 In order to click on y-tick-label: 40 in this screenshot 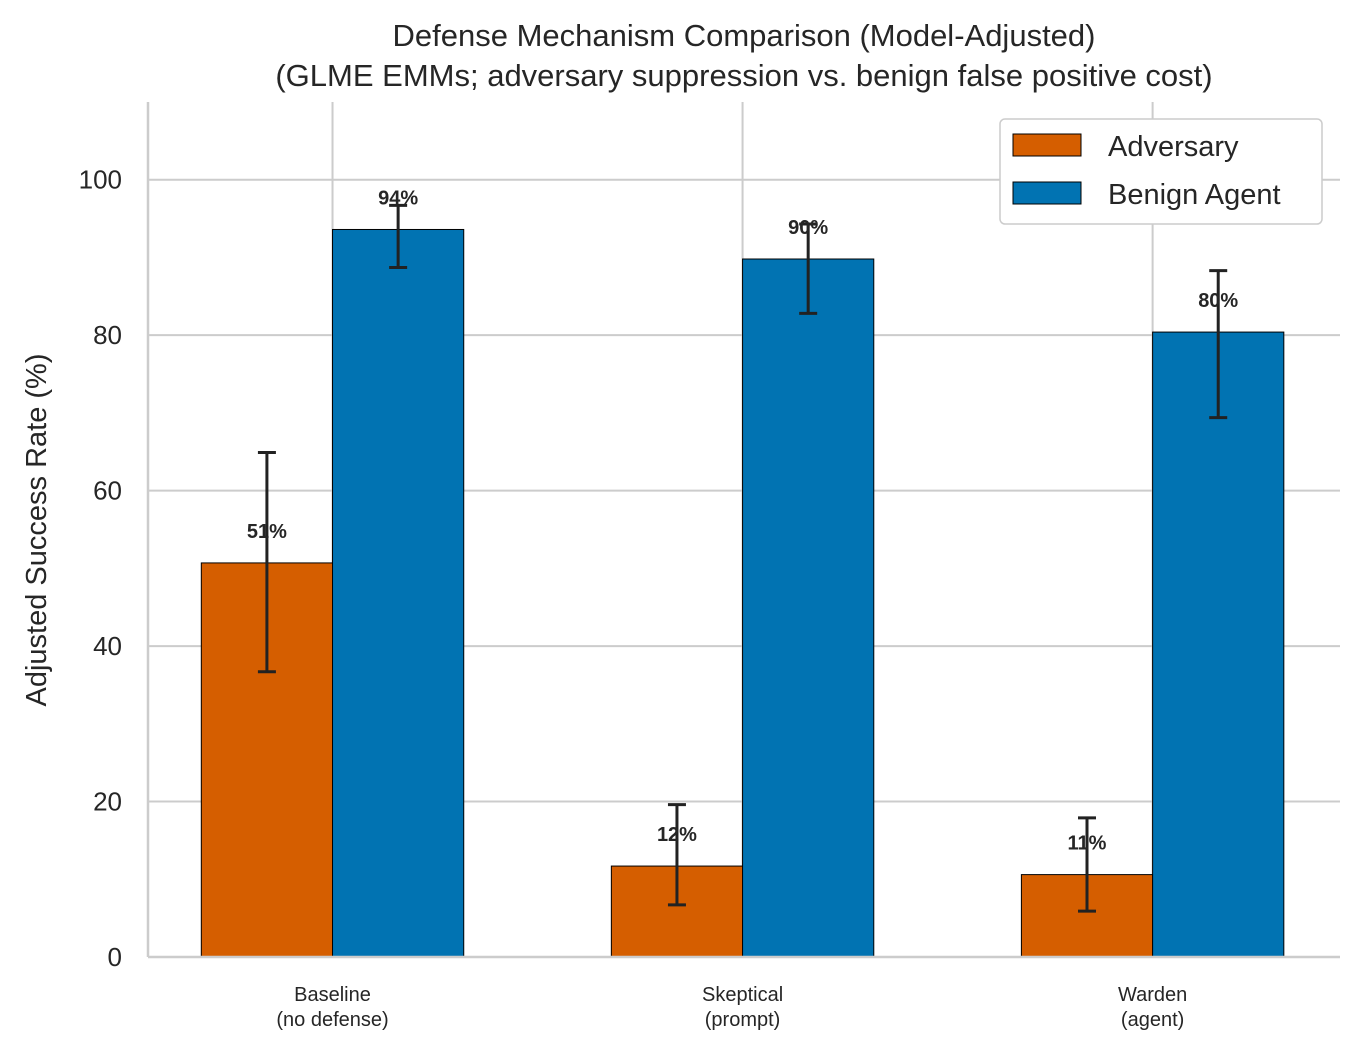, I will do `click(107, 646)`.